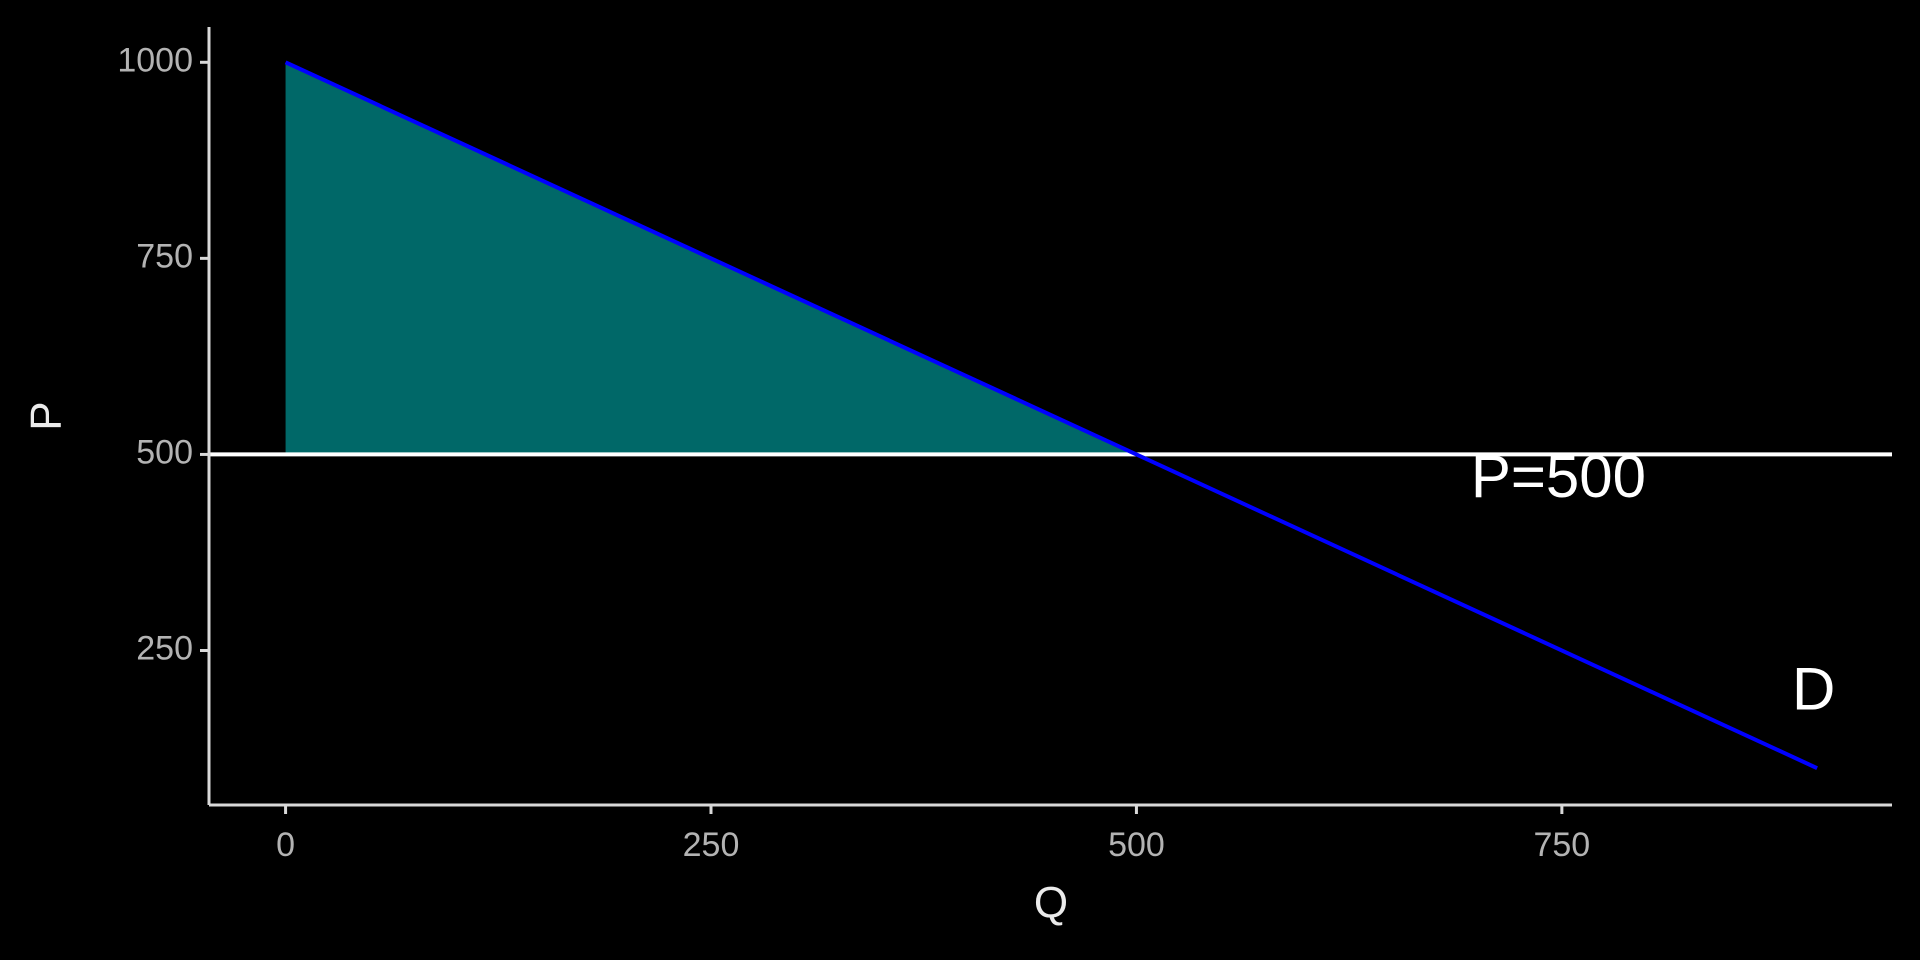 The height and width of the screenshot is (960, 1920). Describe the element at coordinates (711, 845) in the screenshot. I see `x-tick-label: 250` at that location.